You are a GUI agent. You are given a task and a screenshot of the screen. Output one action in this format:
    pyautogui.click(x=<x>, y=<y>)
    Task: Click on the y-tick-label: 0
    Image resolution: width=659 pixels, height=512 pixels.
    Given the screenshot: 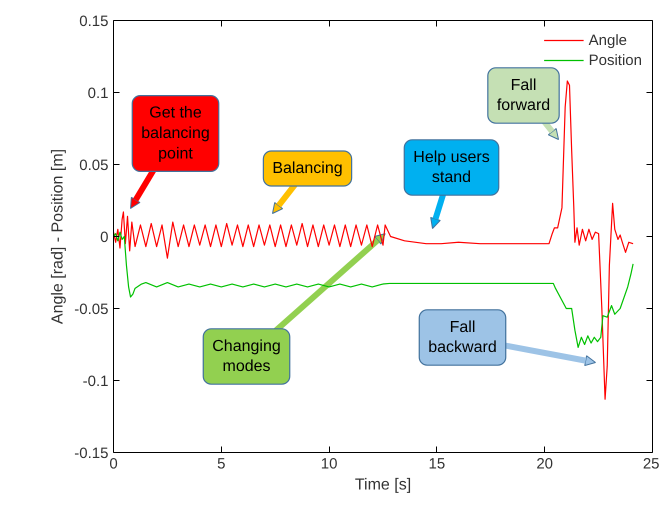 What is the action you would take?
    pyautogui.click(x=104, y=237)
    